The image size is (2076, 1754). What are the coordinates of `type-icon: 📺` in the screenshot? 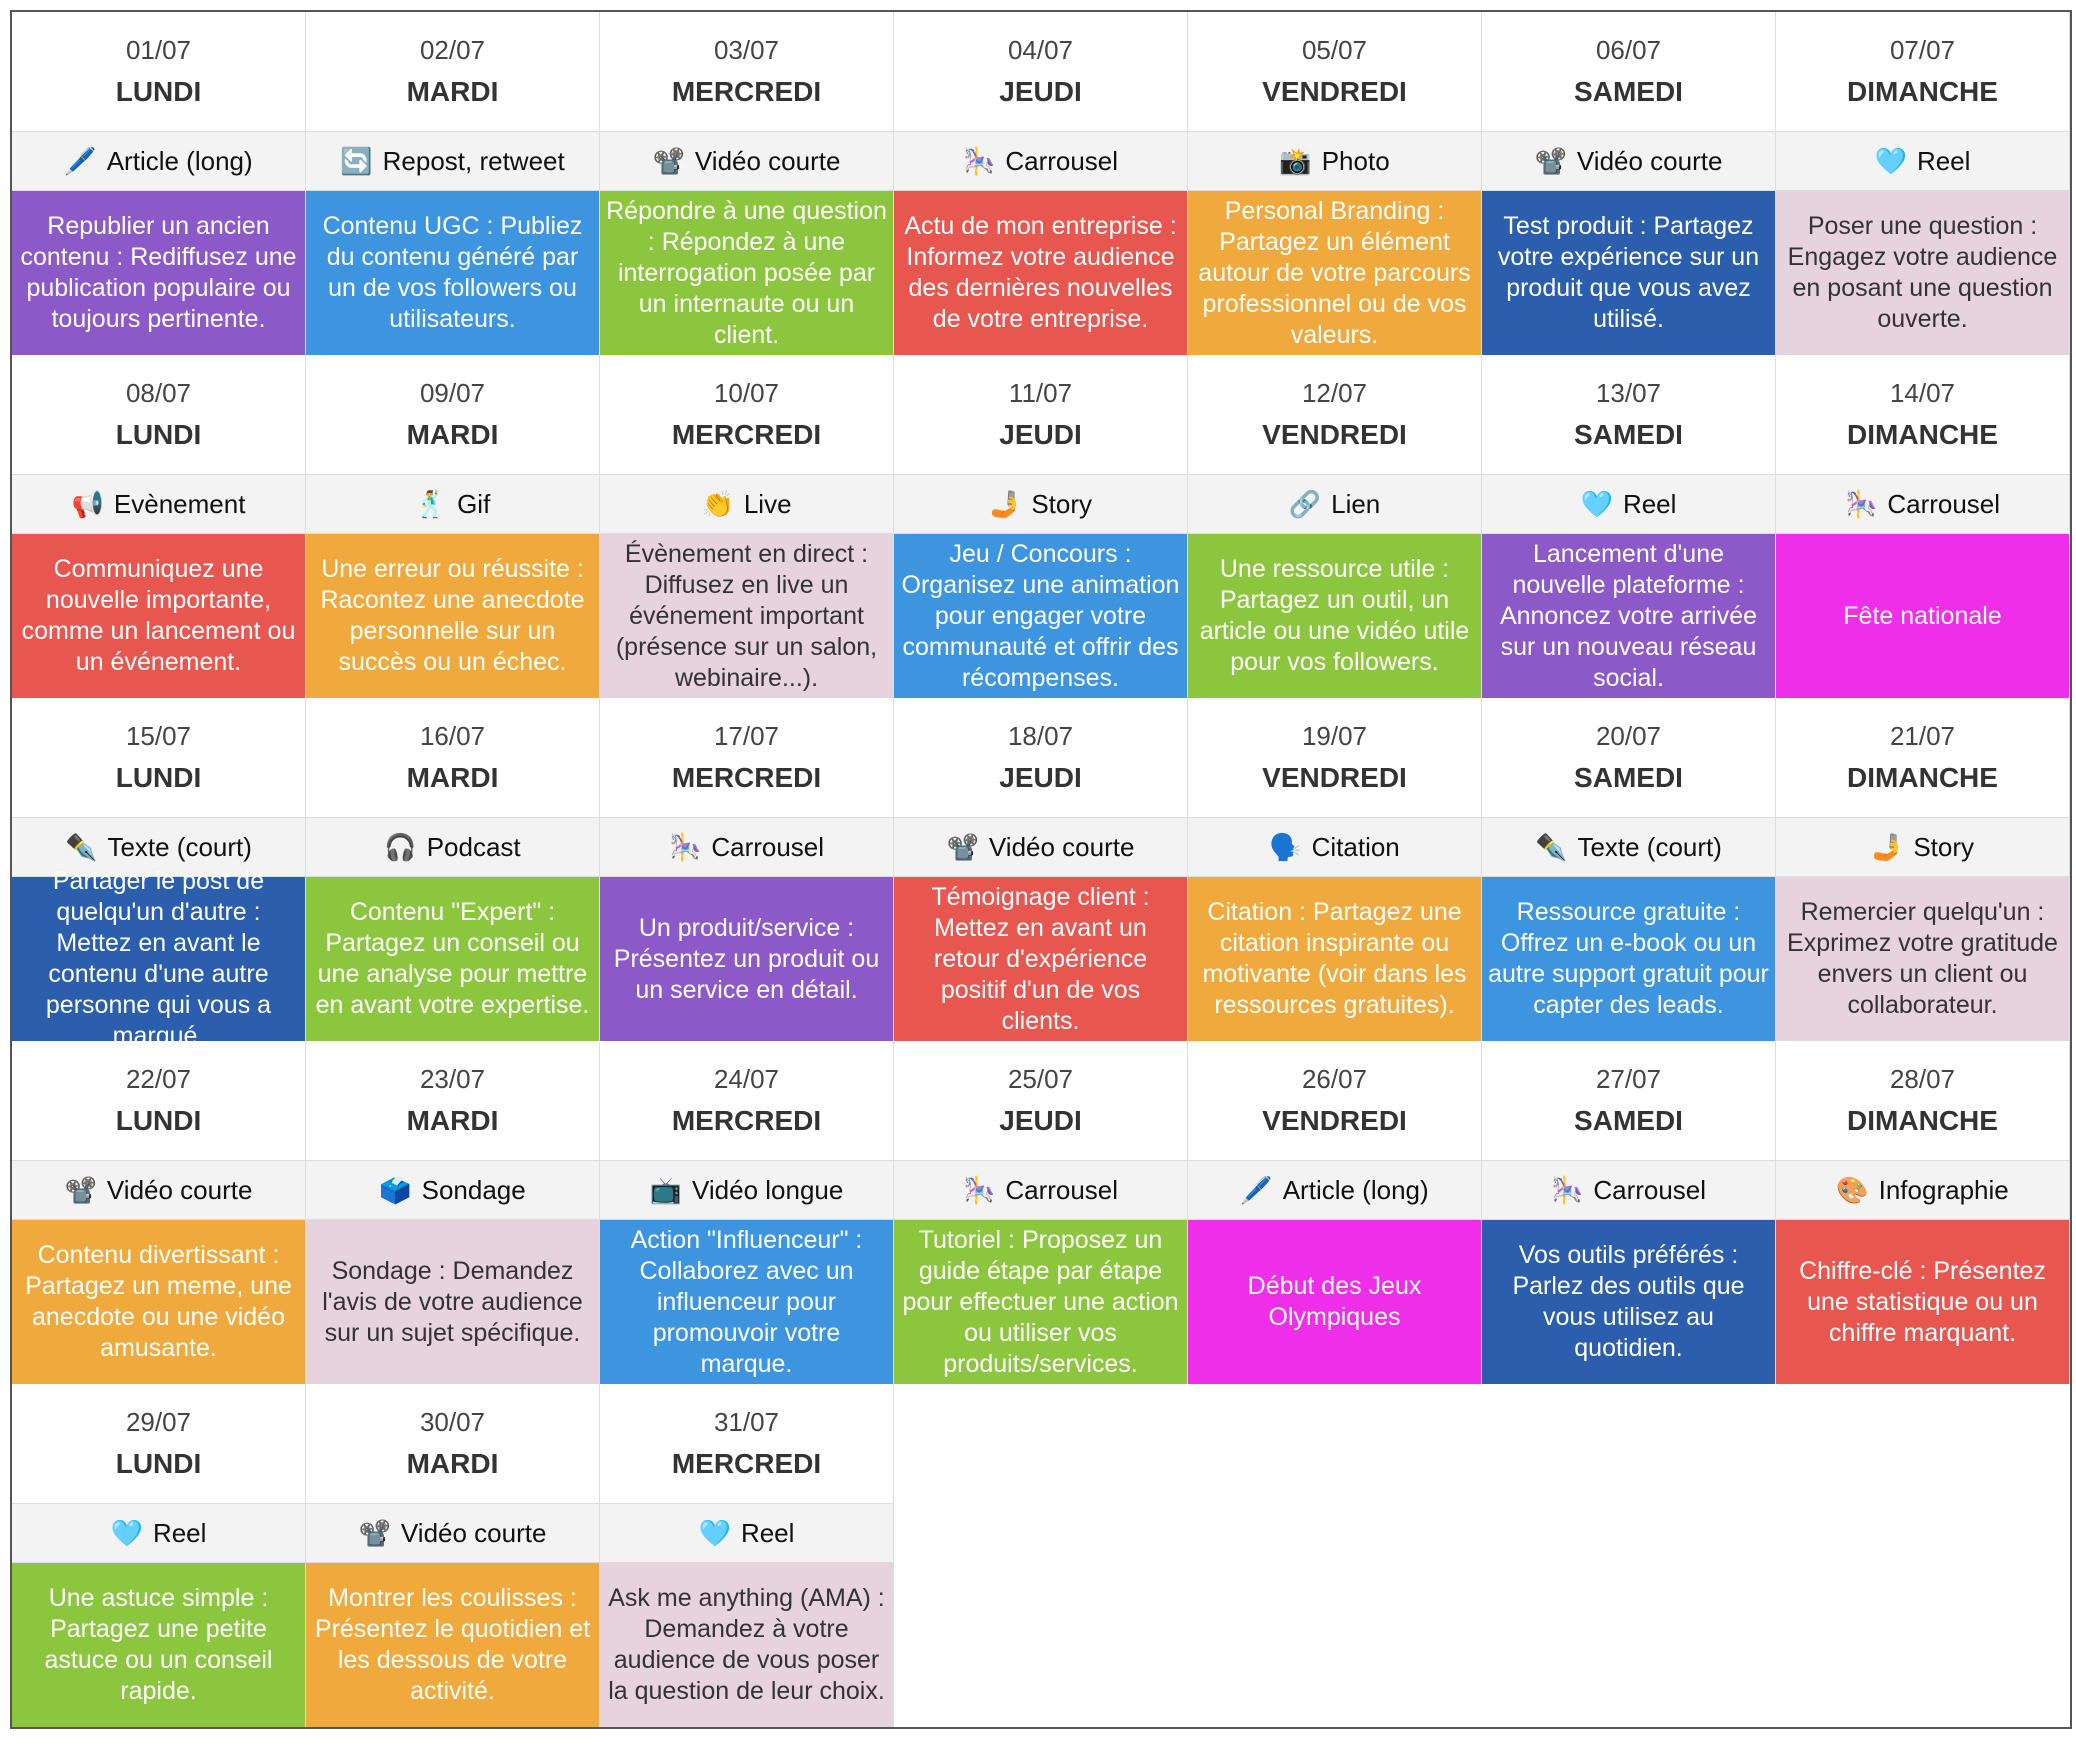 It's located at (666, 1189).